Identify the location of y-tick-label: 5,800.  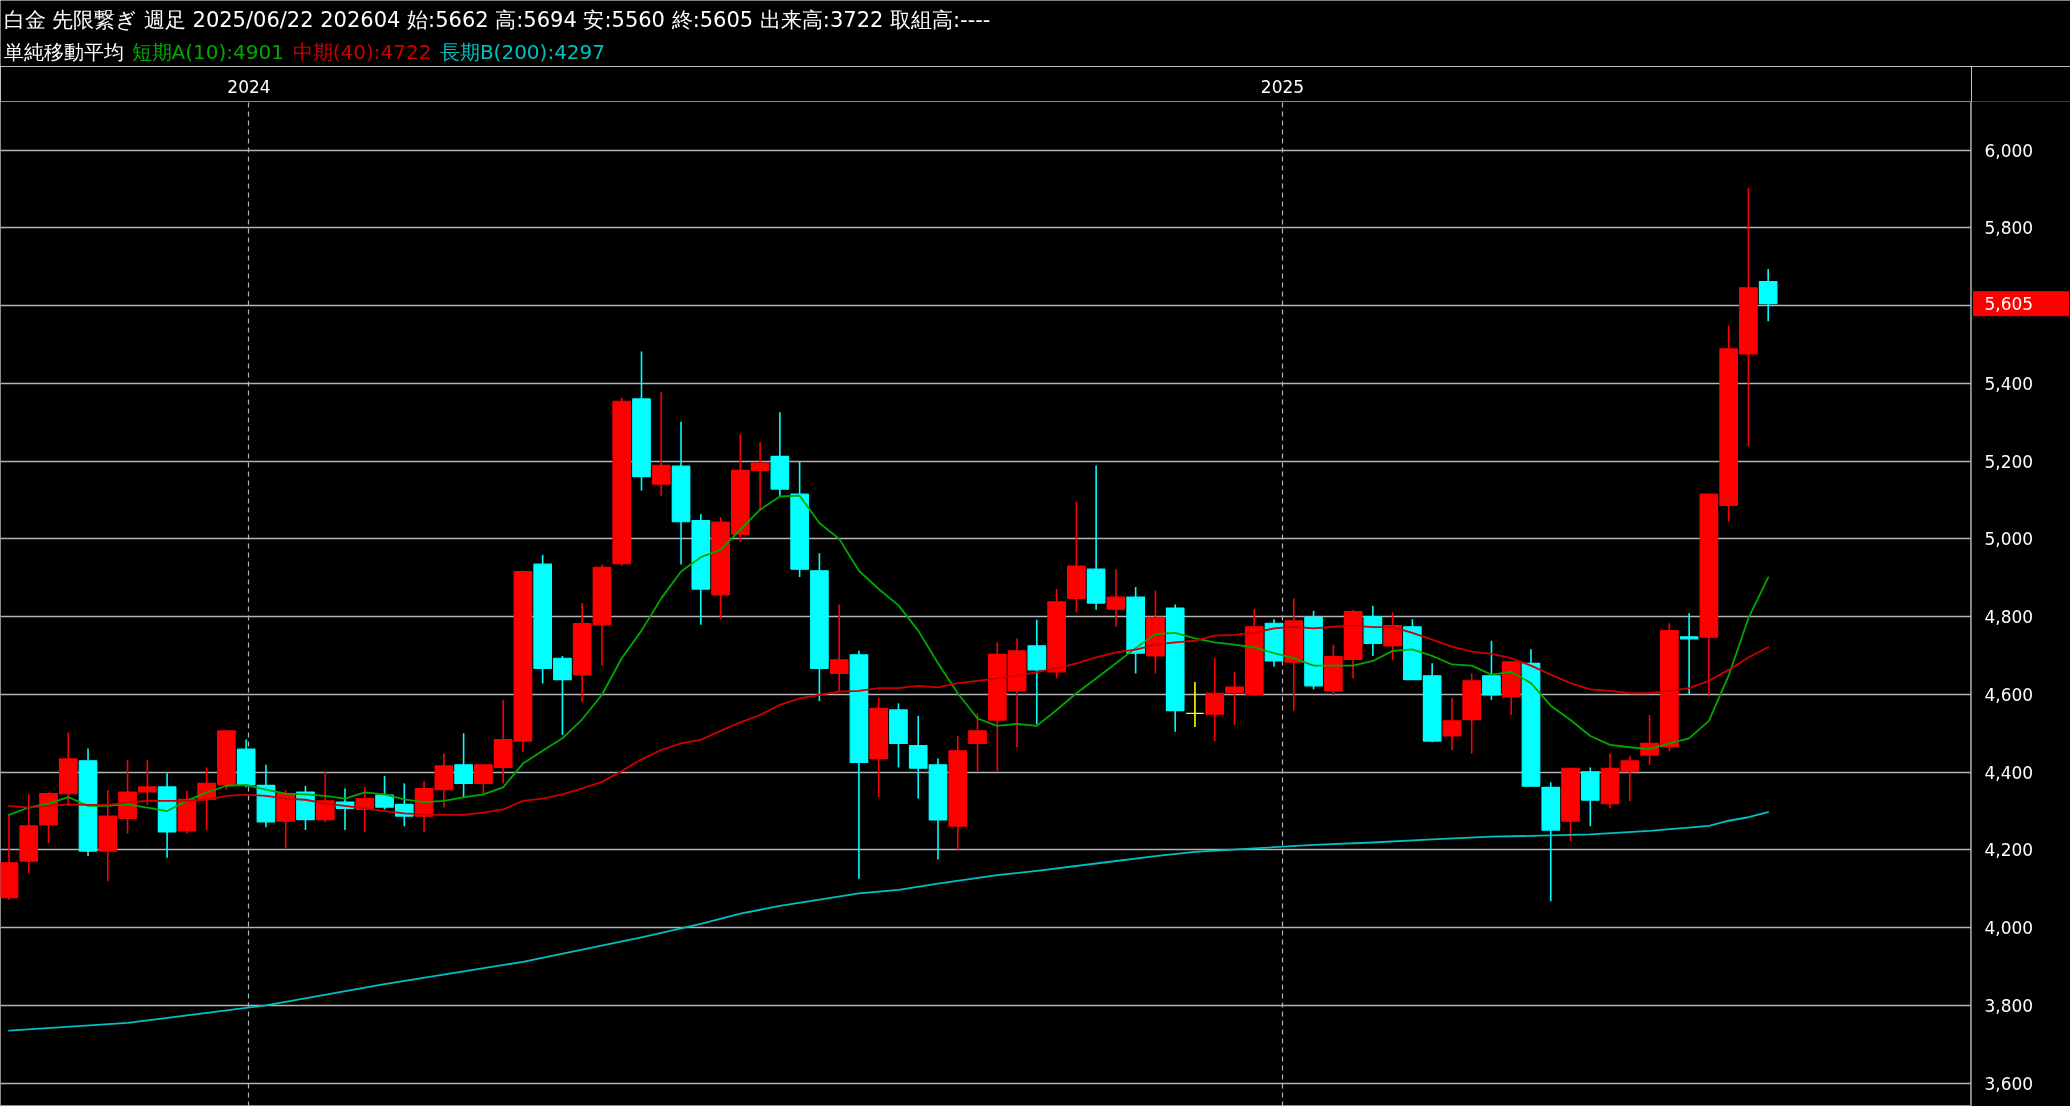
(2009, 228).